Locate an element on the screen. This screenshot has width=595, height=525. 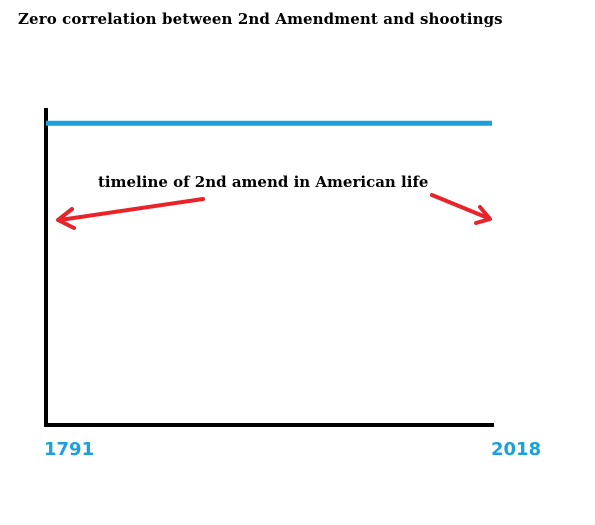
x-tick-label-start: 1791 is located at coordinates (69, 449).